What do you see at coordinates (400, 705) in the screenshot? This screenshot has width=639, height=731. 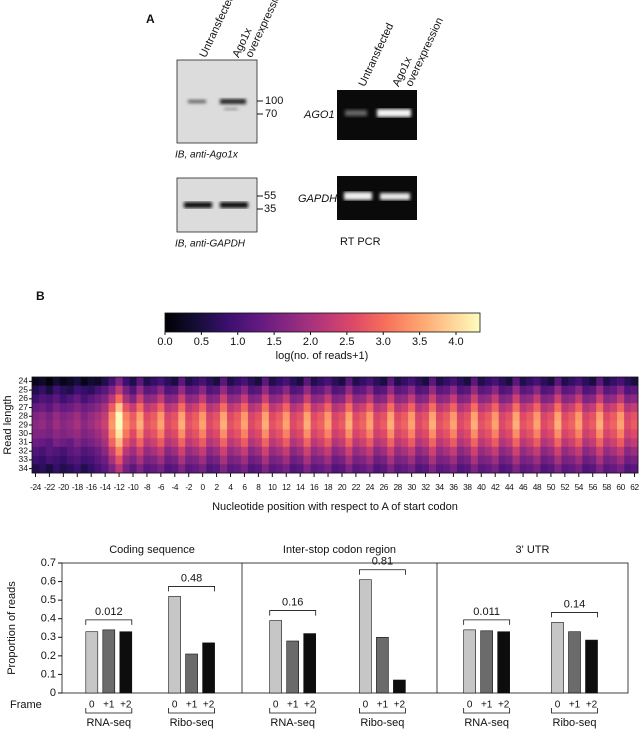 I see `frame-tick-label: +2` at bounding box center [400, 705].